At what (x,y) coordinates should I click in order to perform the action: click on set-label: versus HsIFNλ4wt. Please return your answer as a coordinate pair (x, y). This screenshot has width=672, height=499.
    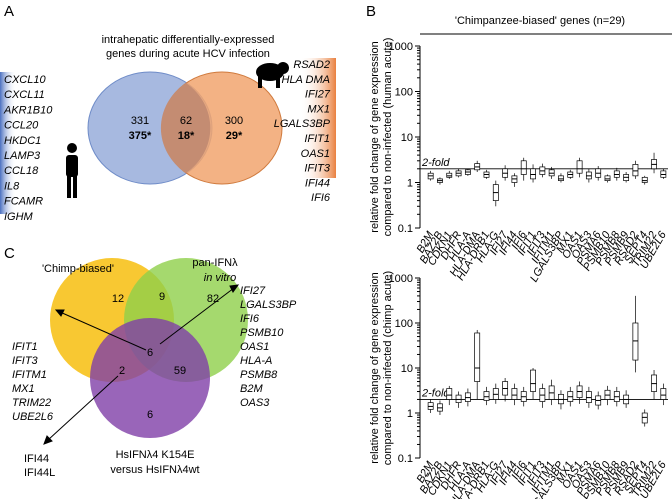
    Looking at the image, I should click on (154, 470).